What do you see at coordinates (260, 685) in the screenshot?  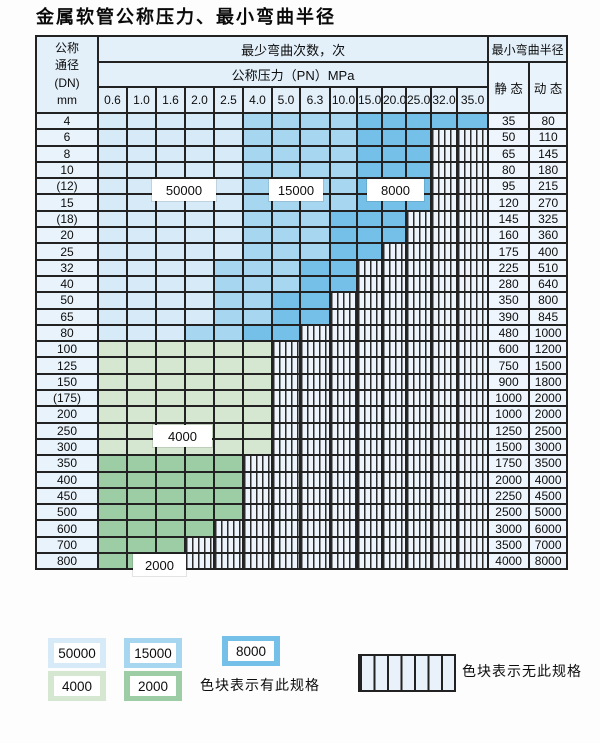 I see `legend-has-spec-note: 色块表示有此规格` at bounding box center [260, 685].